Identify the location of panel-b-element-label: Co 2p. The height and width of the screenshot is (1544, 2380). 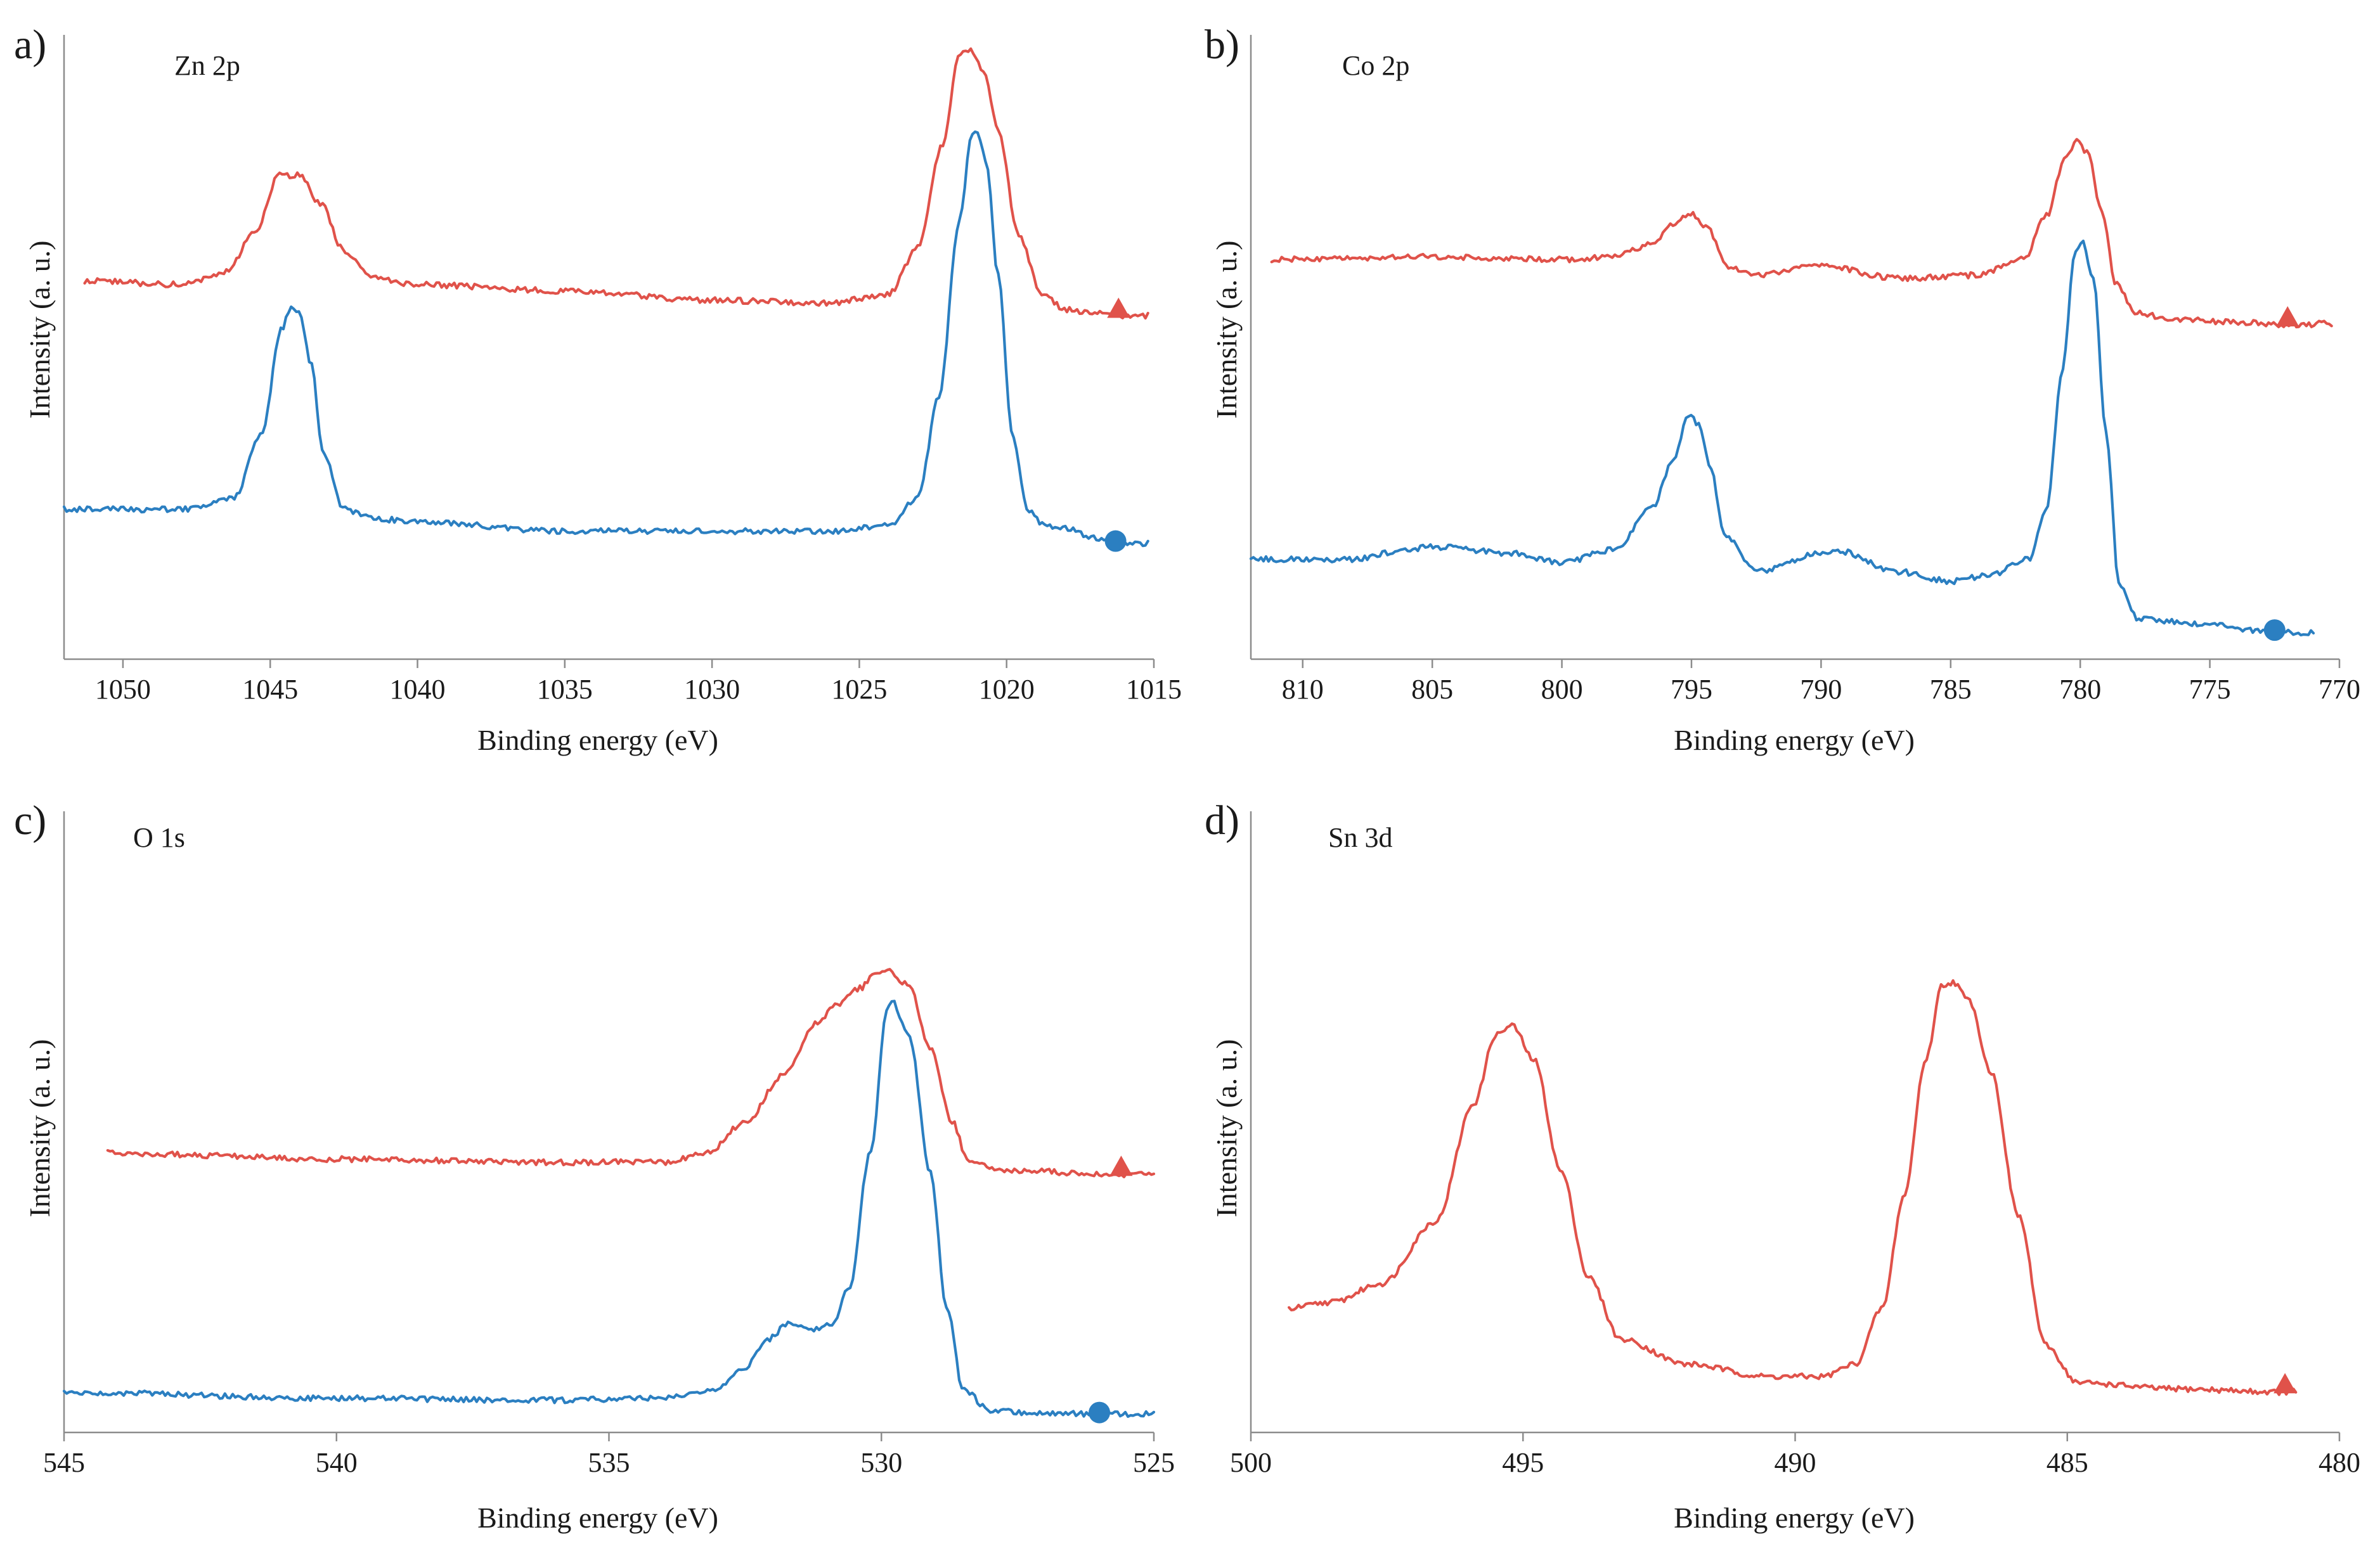
(1375, 65).